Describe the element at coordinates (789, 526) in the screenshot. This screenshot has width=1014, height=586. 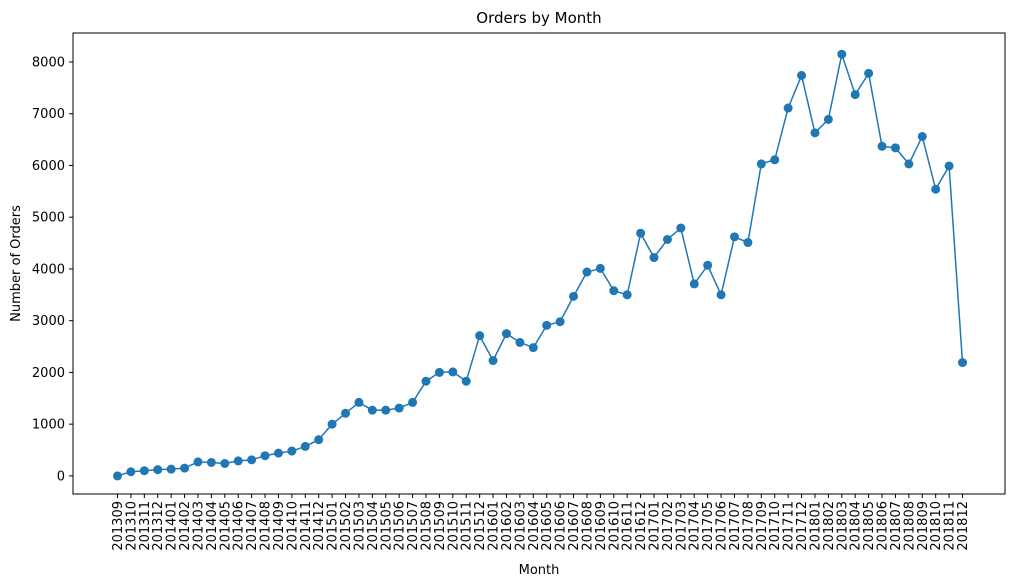
I see `x-tick-label: 201711` at that location.